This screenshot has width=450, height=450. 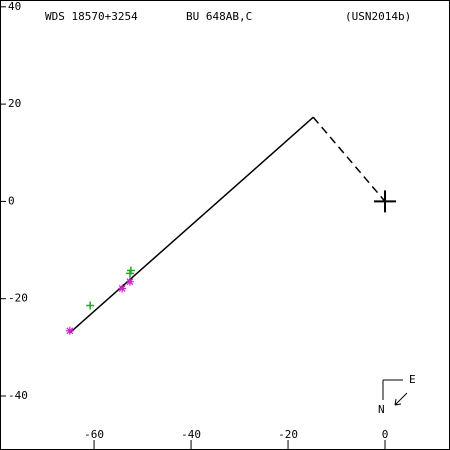 What do you see at coordinates (11, 200) in the screenshot?
I see `y-tick-label: 0` at bounding box center [11, 200].